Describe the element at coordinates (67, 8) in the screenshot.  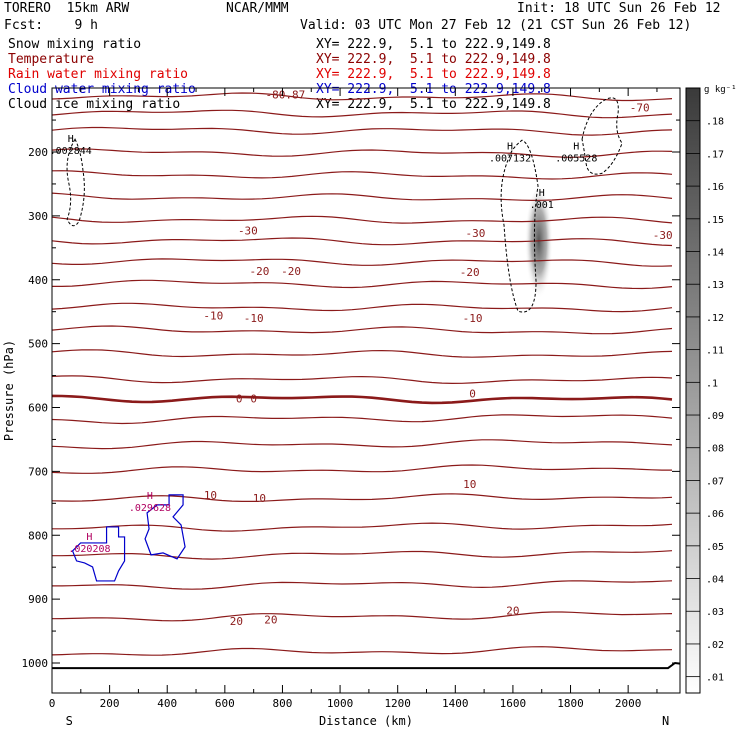
I see `model-title: TORERO 15km ARW` at that location.